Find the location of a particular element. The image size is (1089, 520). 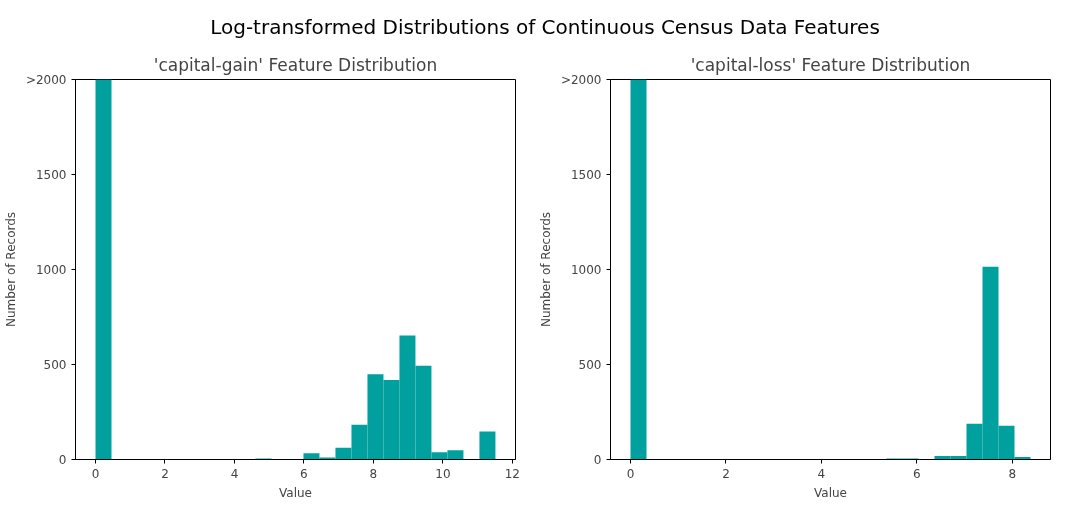

x-tick-label: 12 is located at coordinates (512, 473).